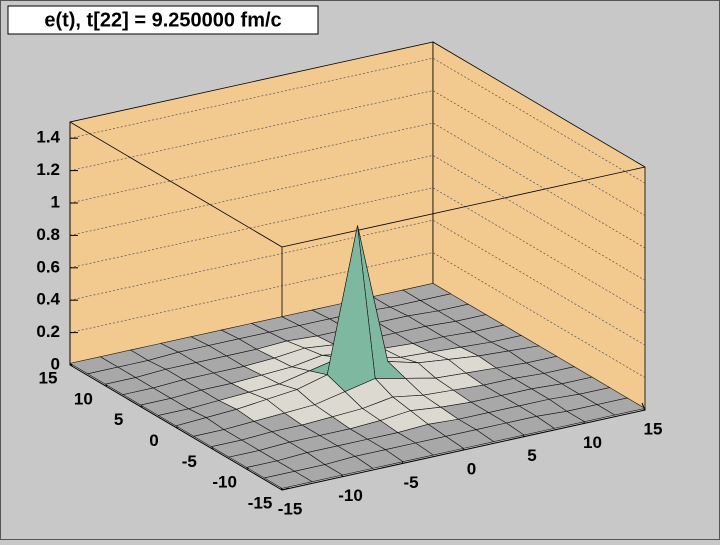 The image size is (720, 545). Describe the element at coordinates (48, 331) in the screenshot. I see `z-tick-label: 0.2` at that location.